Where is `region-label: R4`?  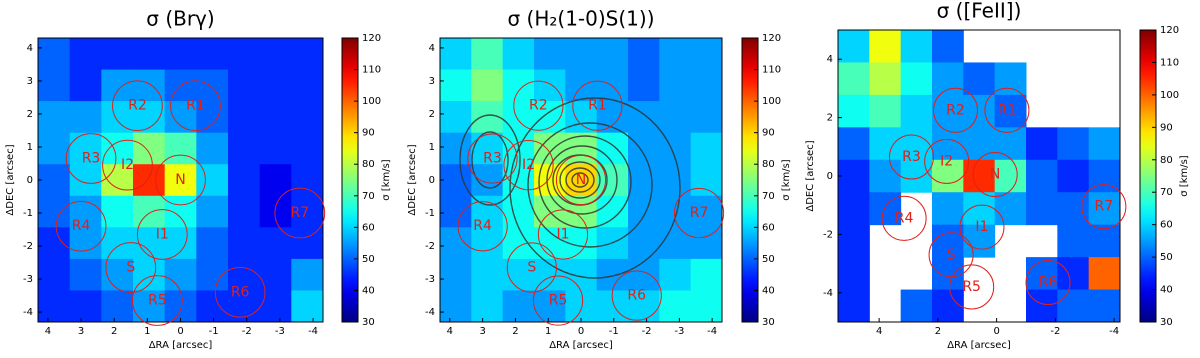
region-label: R4 is located at coordinates (482, 226).